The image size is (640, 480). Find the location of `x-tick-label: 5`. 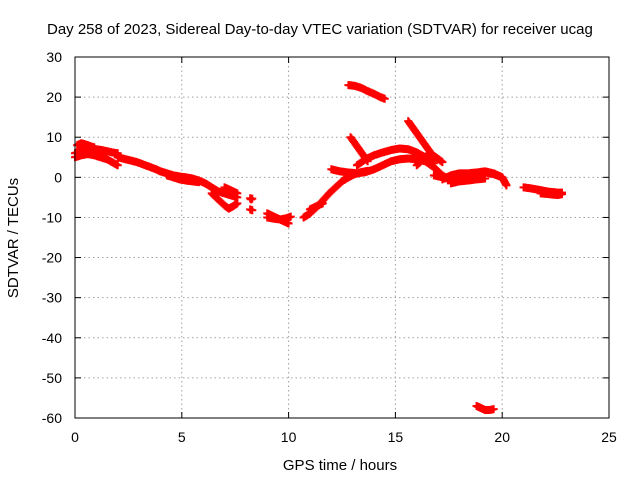

x-tick-label: 5 is located at coordinates (182, 437).